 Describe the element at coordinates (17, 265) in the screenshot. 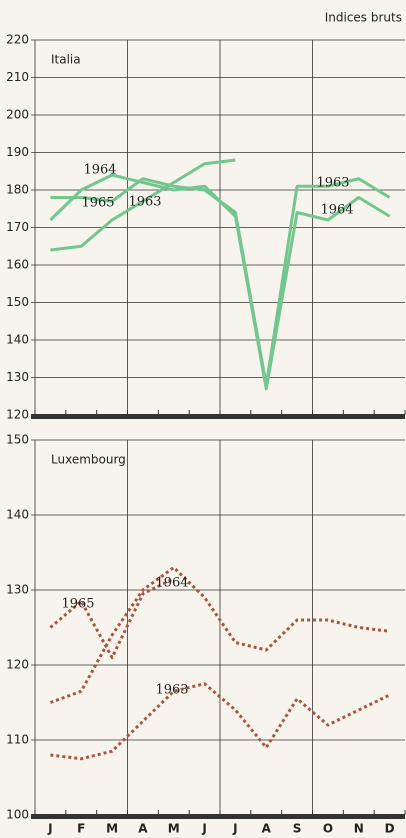

I see `y-tick-label: 160` at that location.